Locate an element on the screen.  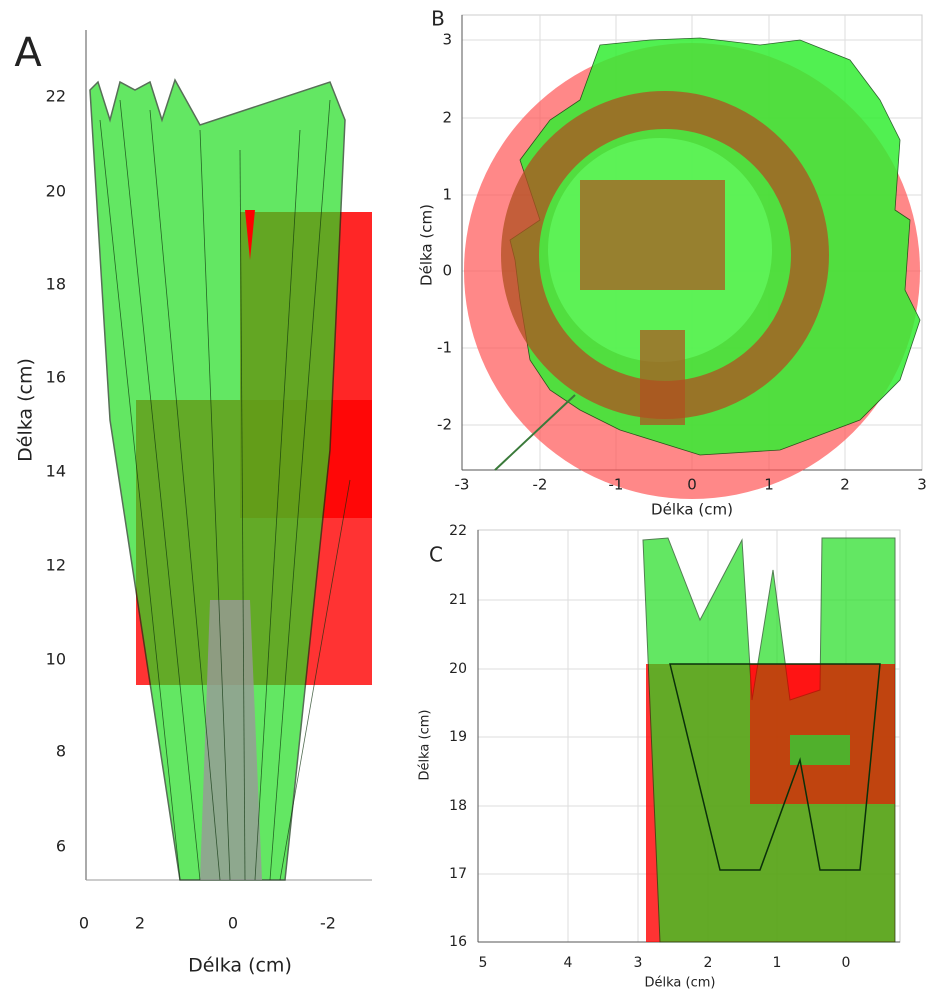
y-tick-label: 10 is located at coordinates (56, 659).